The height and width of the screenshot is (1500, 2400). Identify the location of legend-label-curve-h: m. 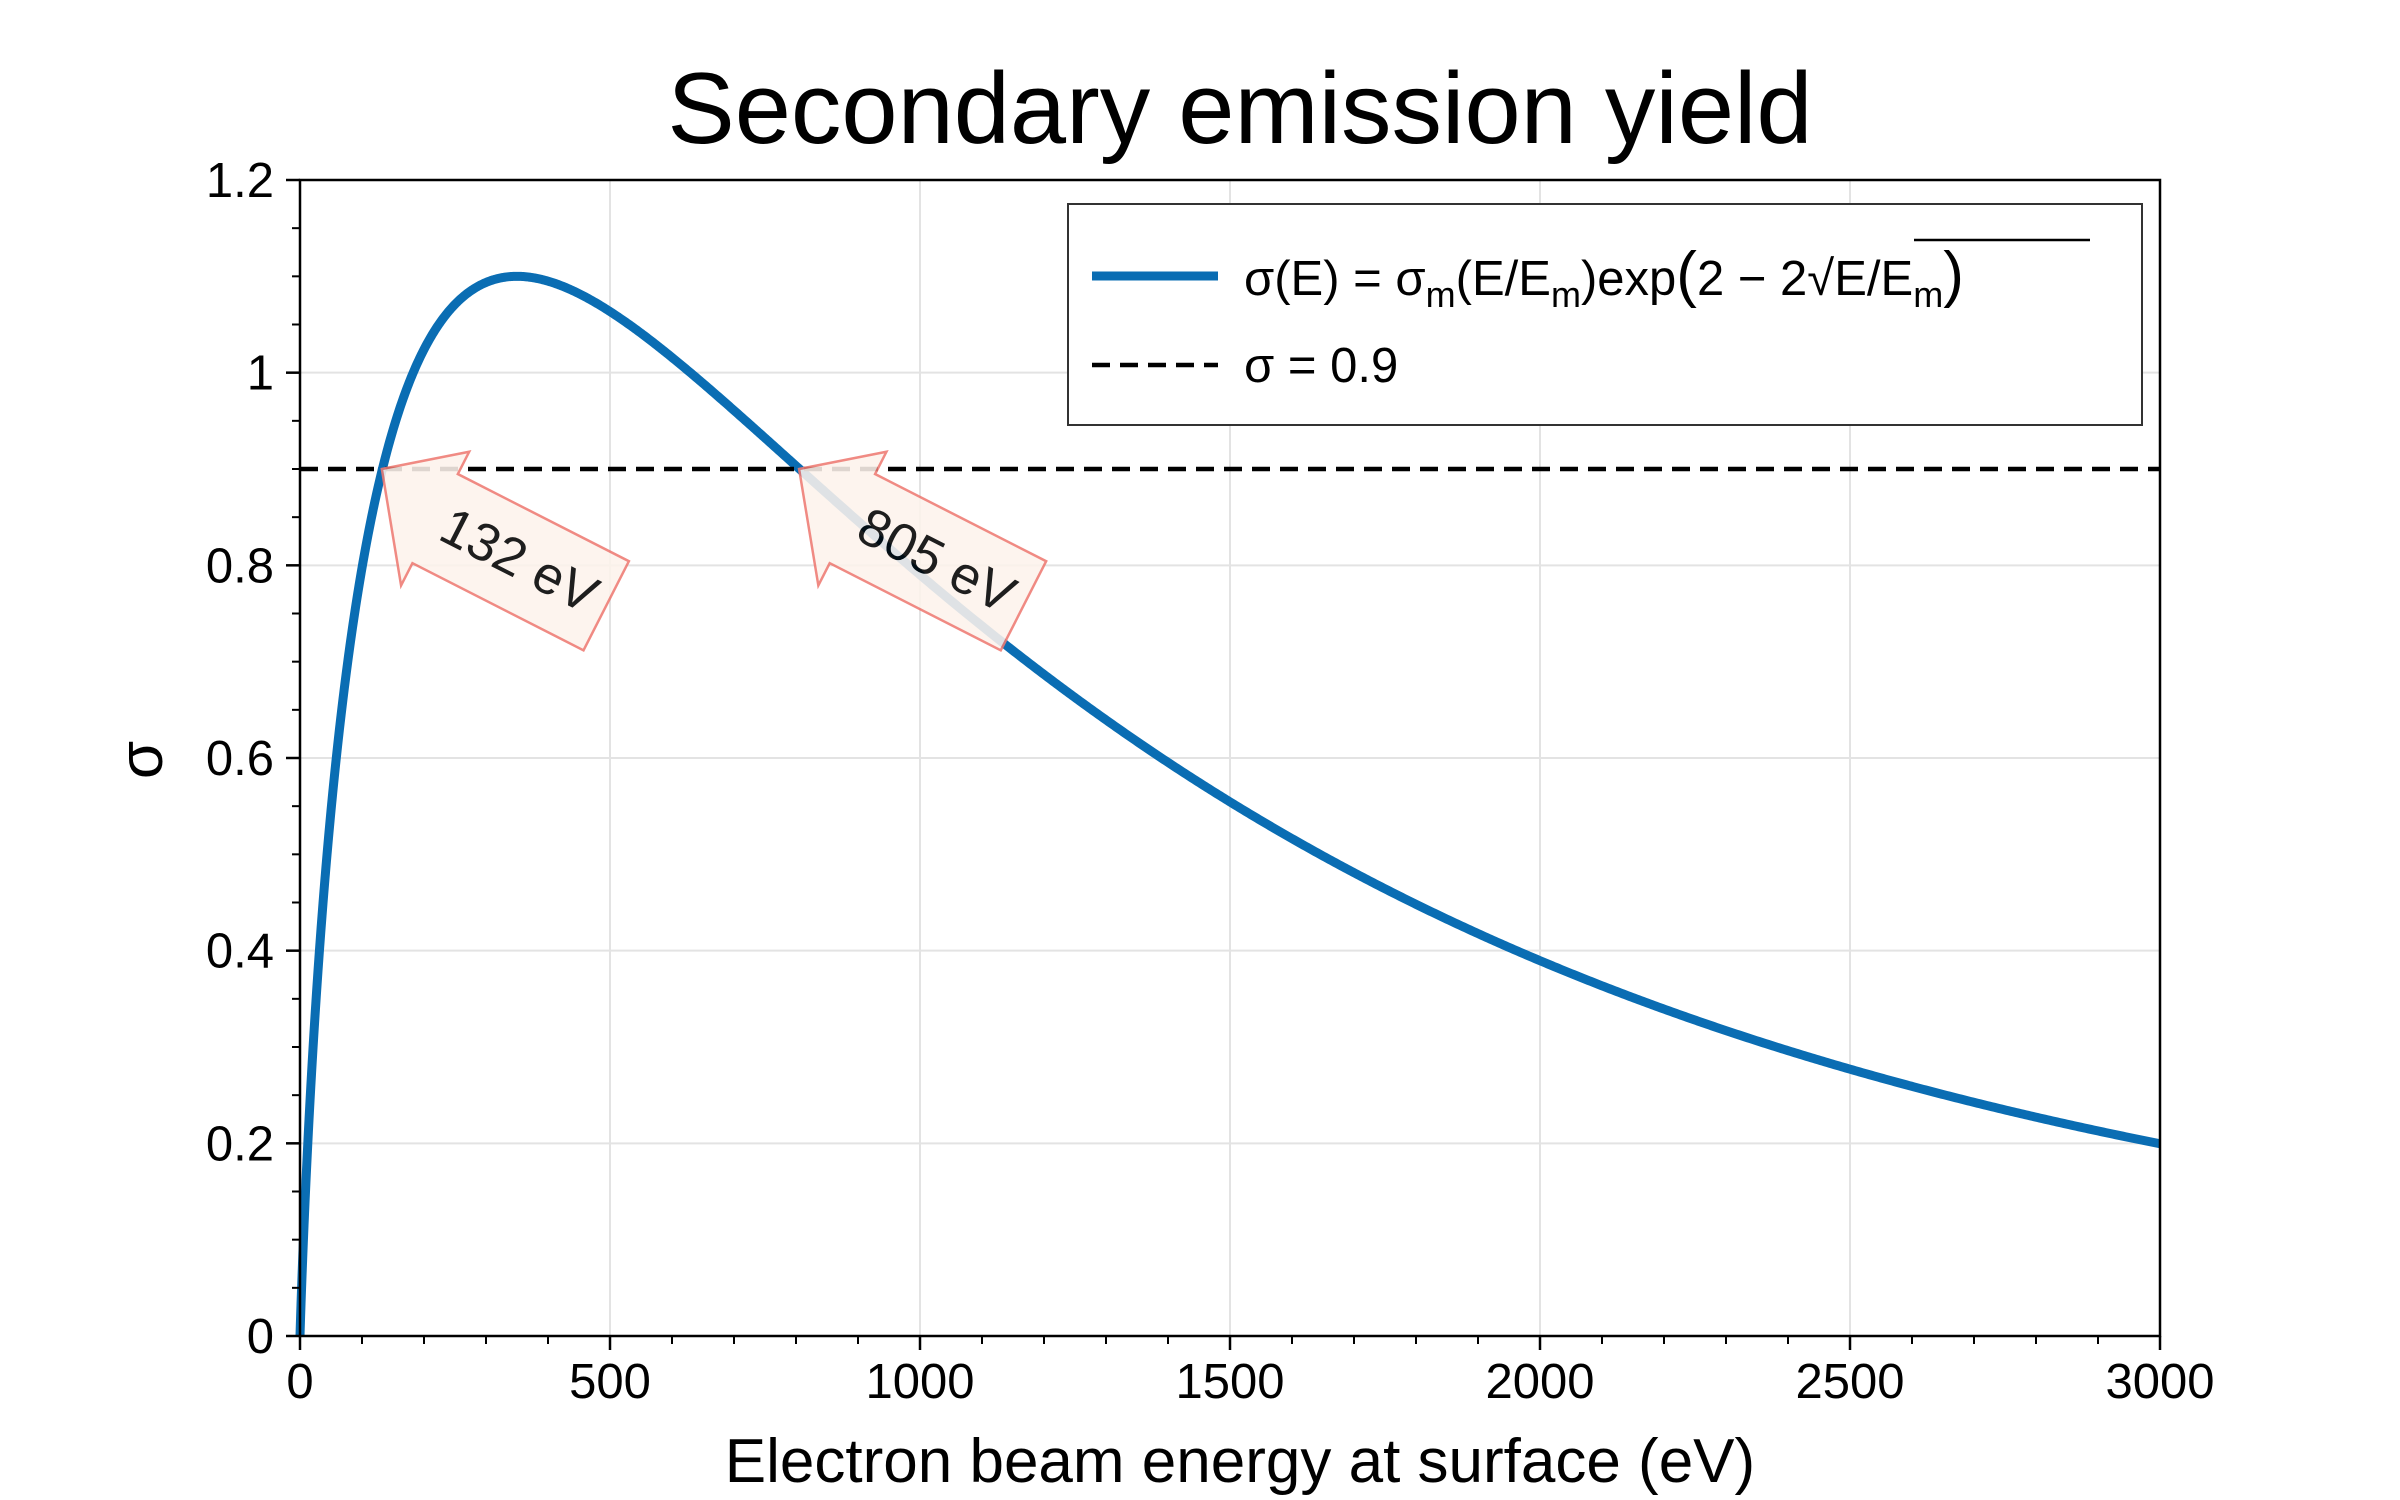
(1928, 294).